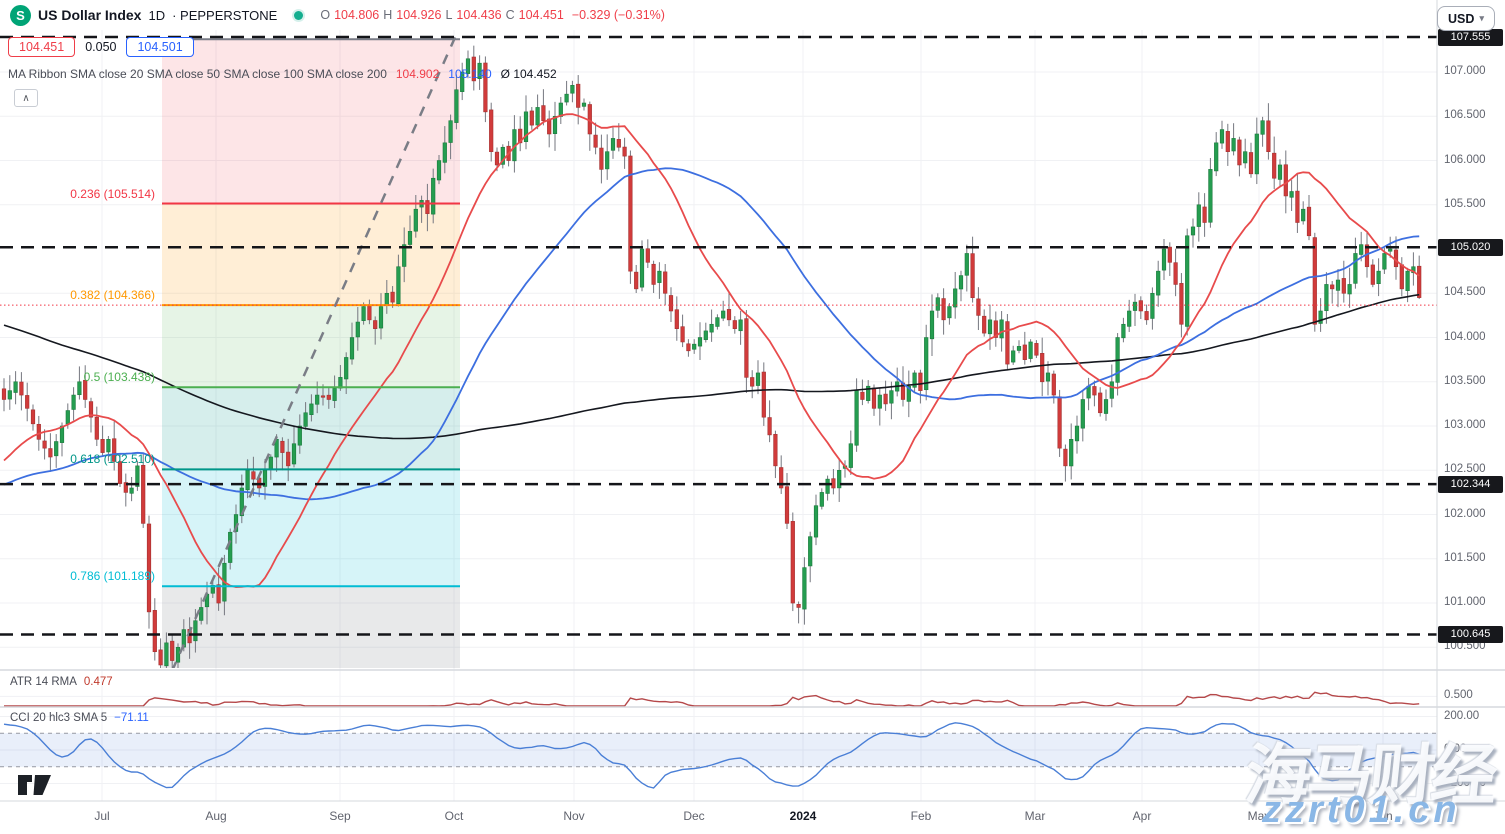  I want to click on symbol-logo: S, so click(20, 15).